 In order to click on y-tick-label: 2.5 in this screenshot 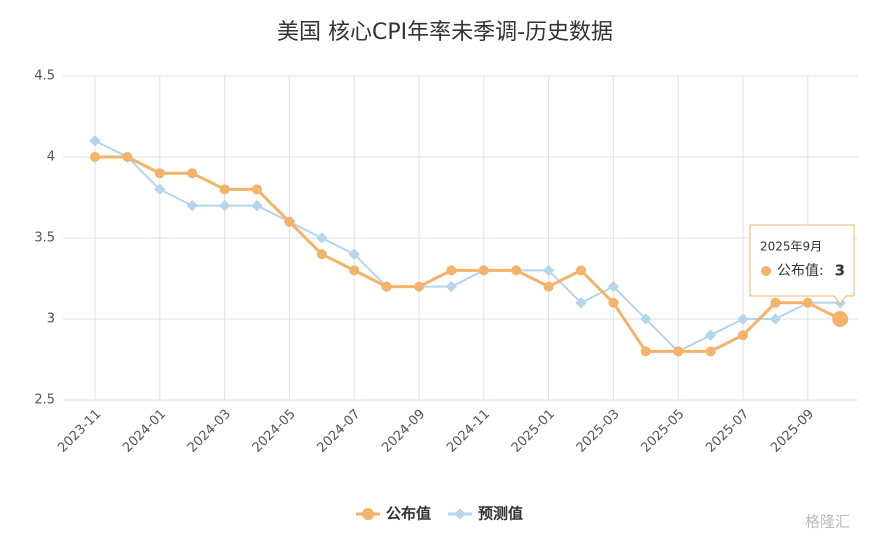, I will do `click(44, 400)`.